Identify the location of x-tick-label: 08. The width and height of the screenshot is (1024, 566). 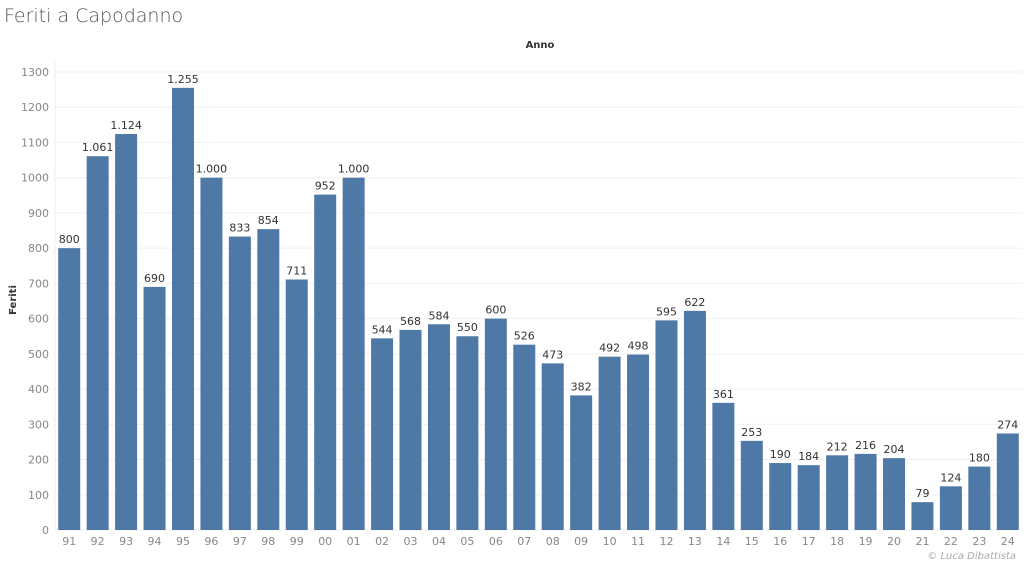
(553, 541).